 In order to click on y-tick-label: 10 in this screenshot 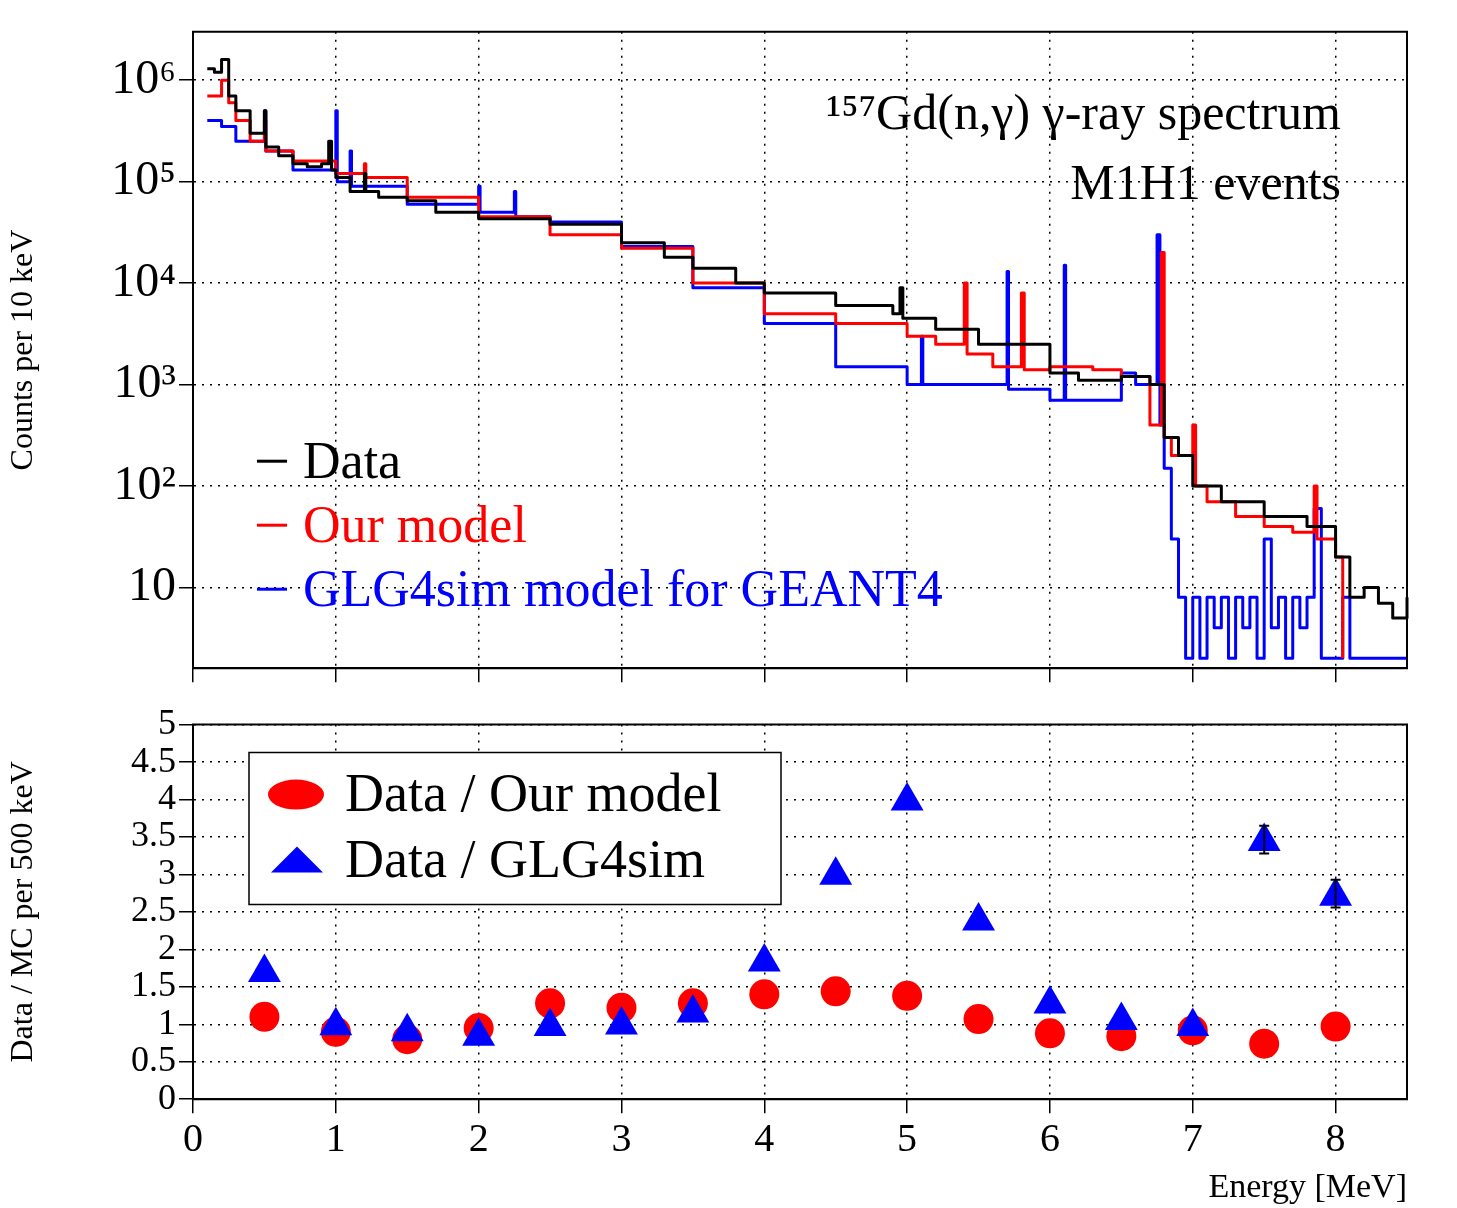, I will do `click(152, 584)`.